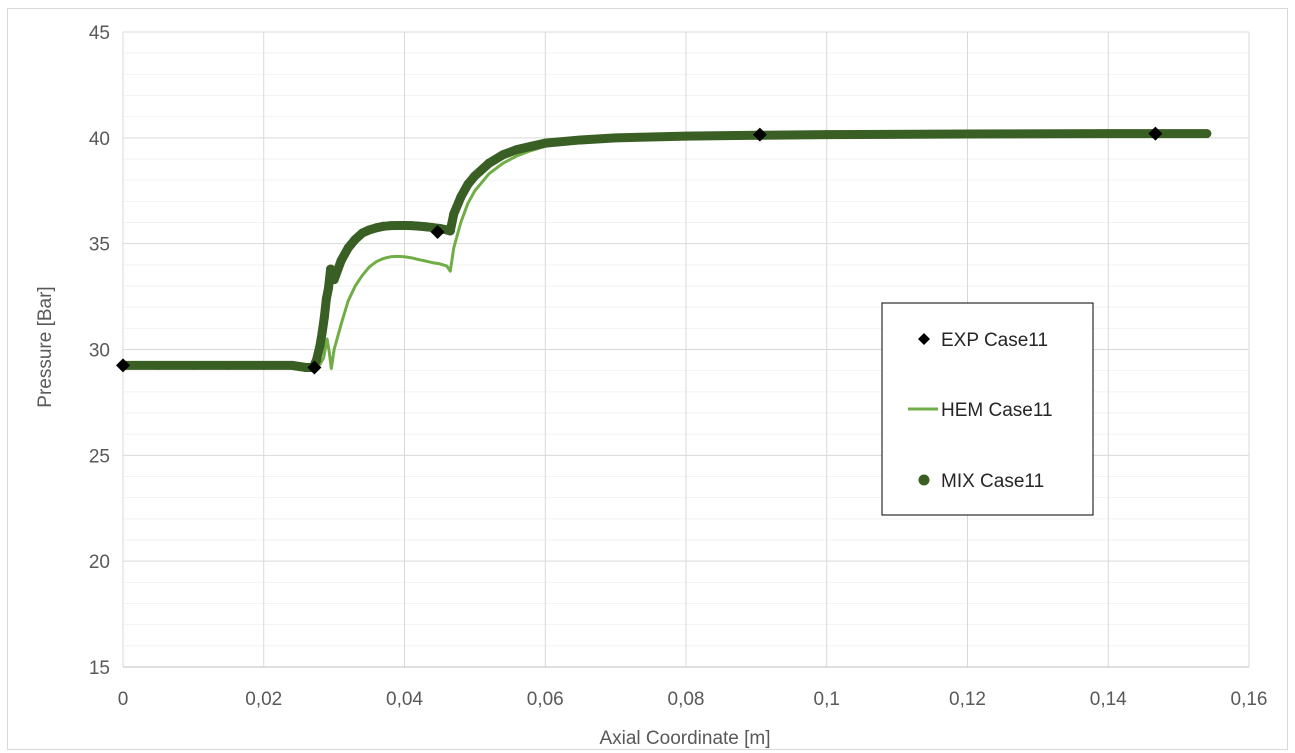 This screenshot has width=1295, height=753. What do you see at coordinates (997, 410) in the screenshot?
I see `legend-label-hem: HEM Case11` at bounding box center [997, 410].